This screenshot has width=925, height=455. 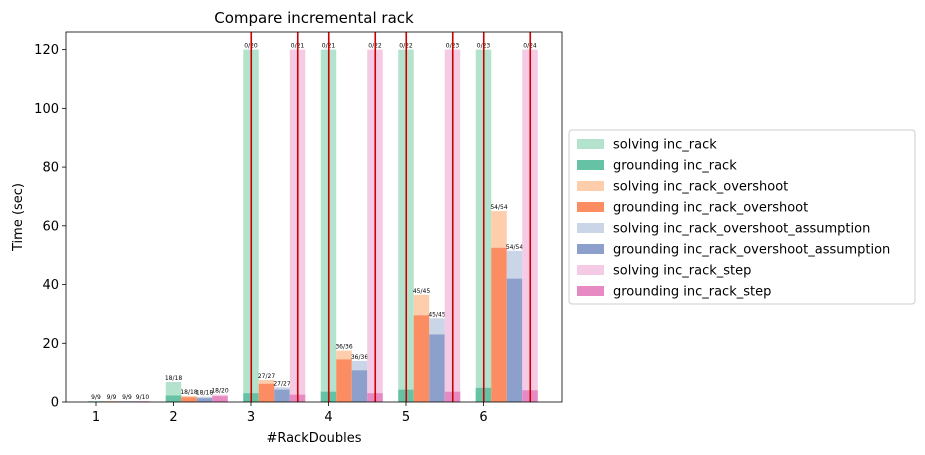 What do you see at coordinates (421, 291) in the screenshot?
I see `data-label-inc_rack_overshoot-5: 45/45` at bounding box center [421, 291].